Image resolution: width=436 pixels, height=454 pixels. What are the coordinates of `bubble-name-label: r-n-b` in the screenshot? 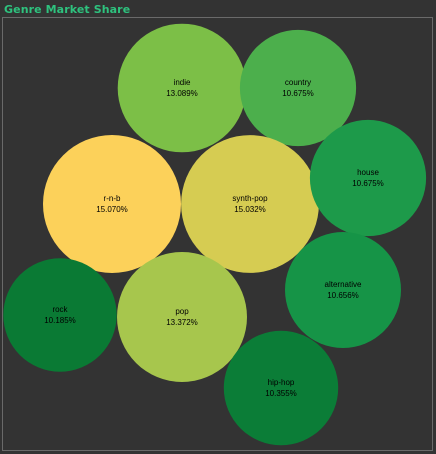 It's located at (112, 198).